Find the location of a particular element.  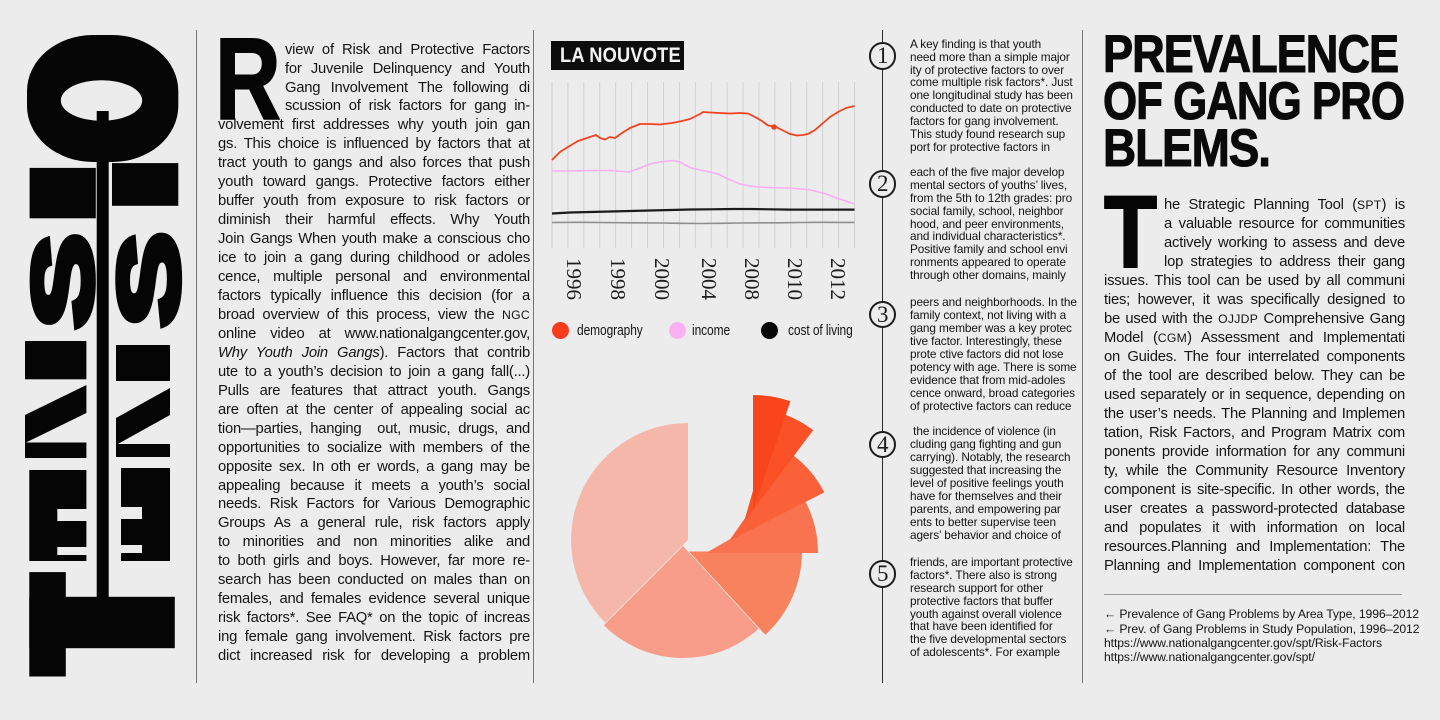

svg-text: 2012 is located at coordinates (838, 279).